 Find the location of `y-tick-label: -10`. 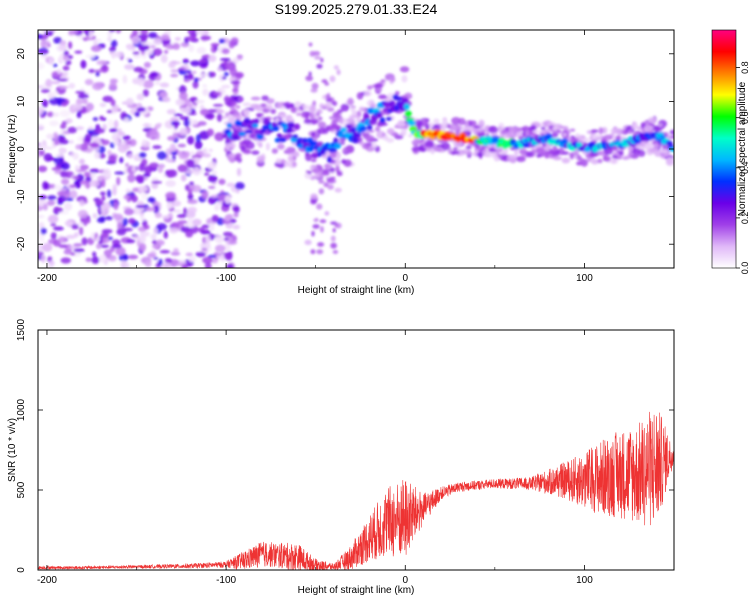

y-tick-label: -10 is located at coordinates (21, 196).